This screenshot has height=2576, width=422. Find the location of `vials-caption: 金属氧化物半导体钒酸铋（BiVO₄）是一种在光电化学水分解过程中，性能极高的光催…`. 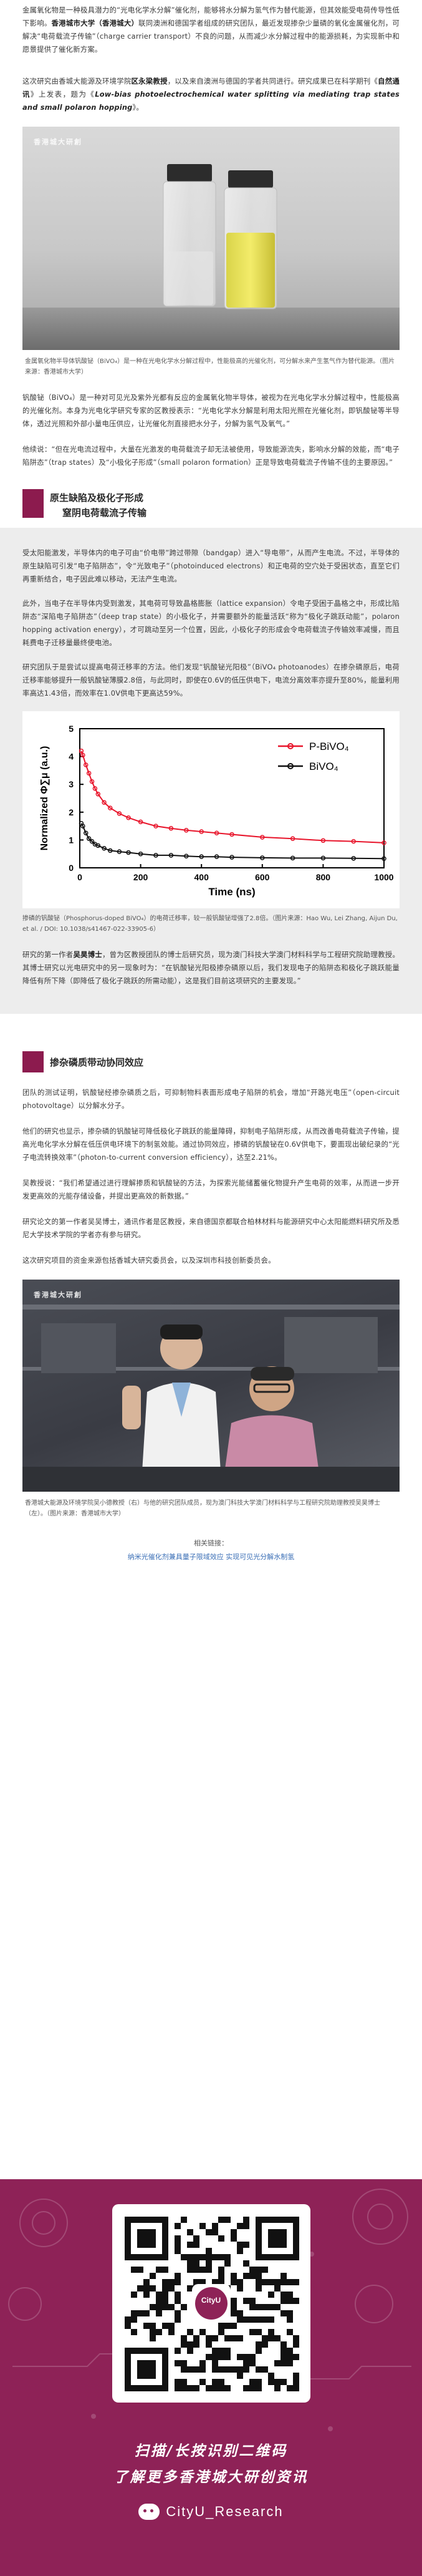

vials-caption: 金属氧化物半导体钒酸铋（BiVO₄）是一种在光电化学水分解过程中，性能极高的光催… is located at coordinates (210, 367).